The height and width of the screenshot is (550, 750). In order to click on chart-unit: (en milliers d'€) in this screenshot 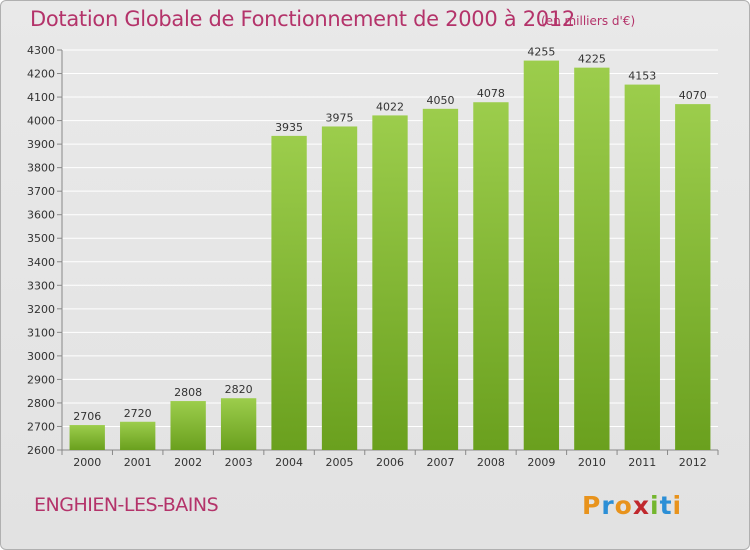, I will do `click(588, 21)`.